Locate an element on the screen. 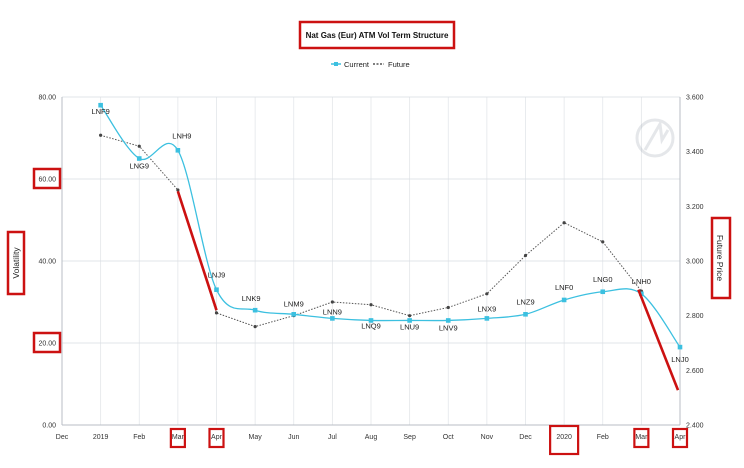 This screenshot has width=744, height=468. point-label: LNZ9 is located at coordinates (525, 301).